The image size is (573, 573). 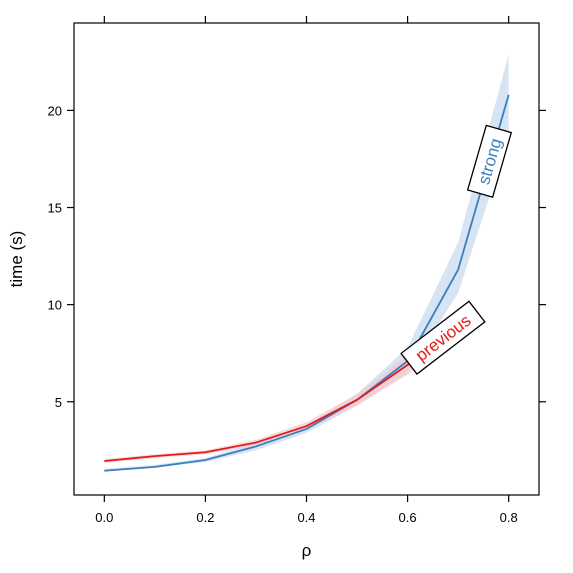 What do you see at coordinates (58, 402) in the screenshot?
I see `y-tick-label: 5` at bounding box center [58, 402].